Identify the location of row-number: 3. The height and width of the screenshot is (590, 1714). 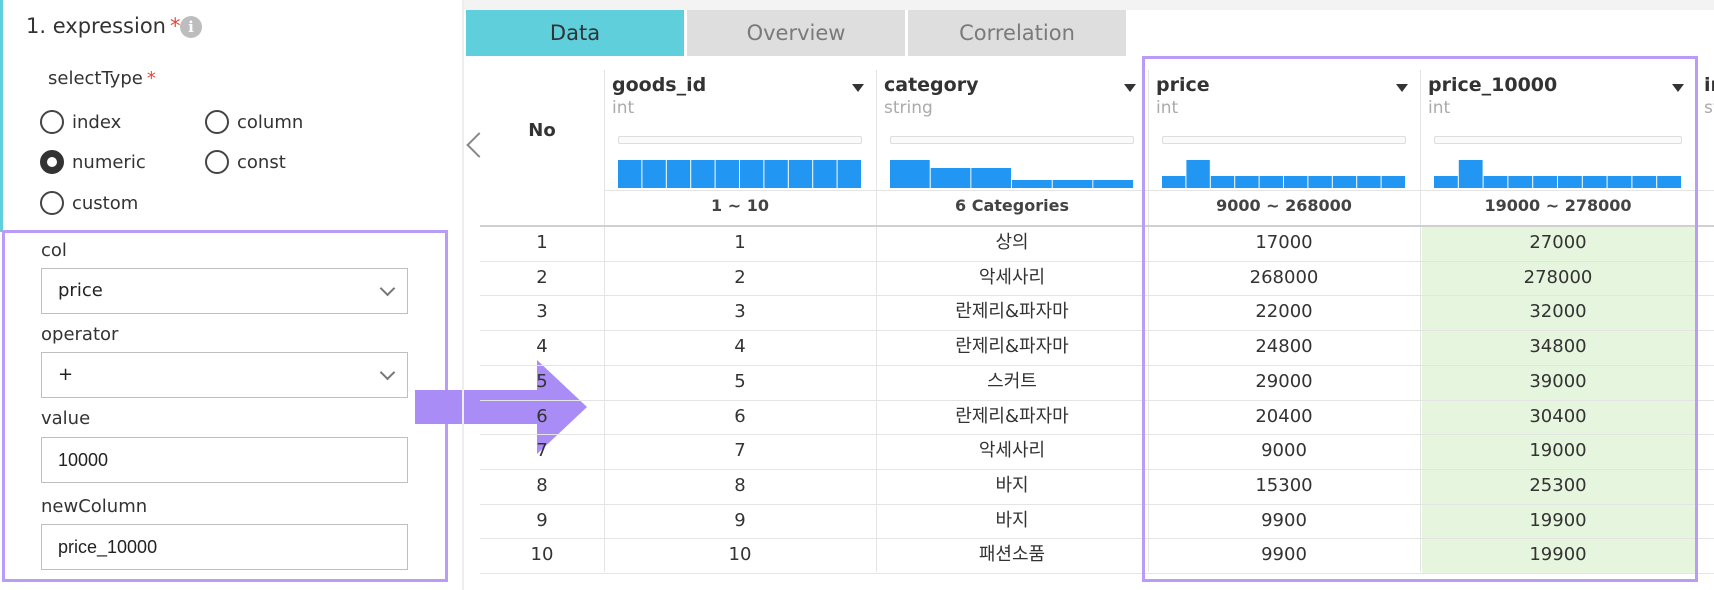
(542, 311).